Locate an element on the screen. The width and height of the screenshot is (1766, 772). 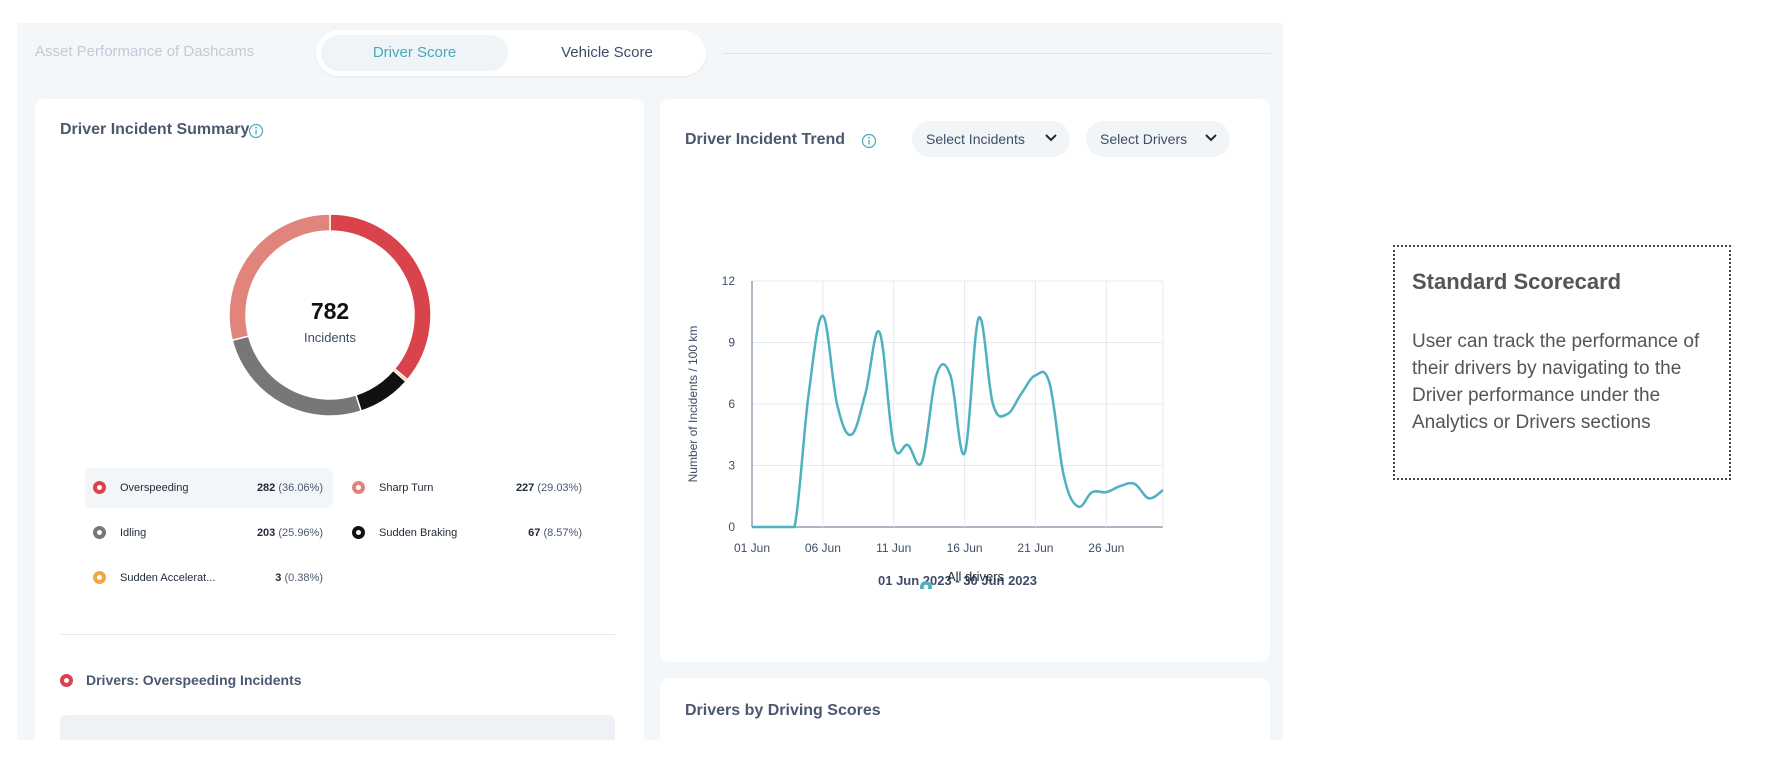
x-tick-label: 21 Jun is located at coordinates (1035, 548).